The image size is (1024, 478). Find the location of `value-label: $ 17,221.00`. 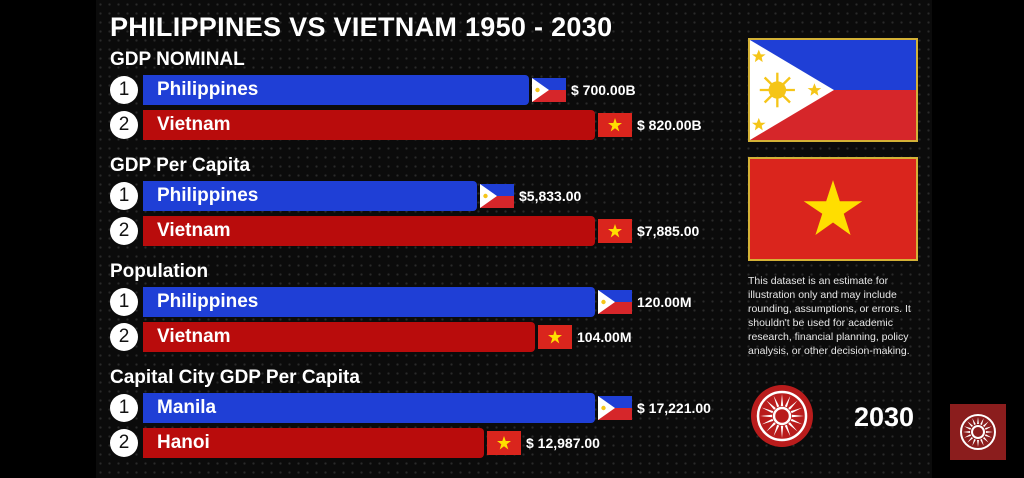

value-label: $ 17,221.00 is located at coordinates (674, 408).